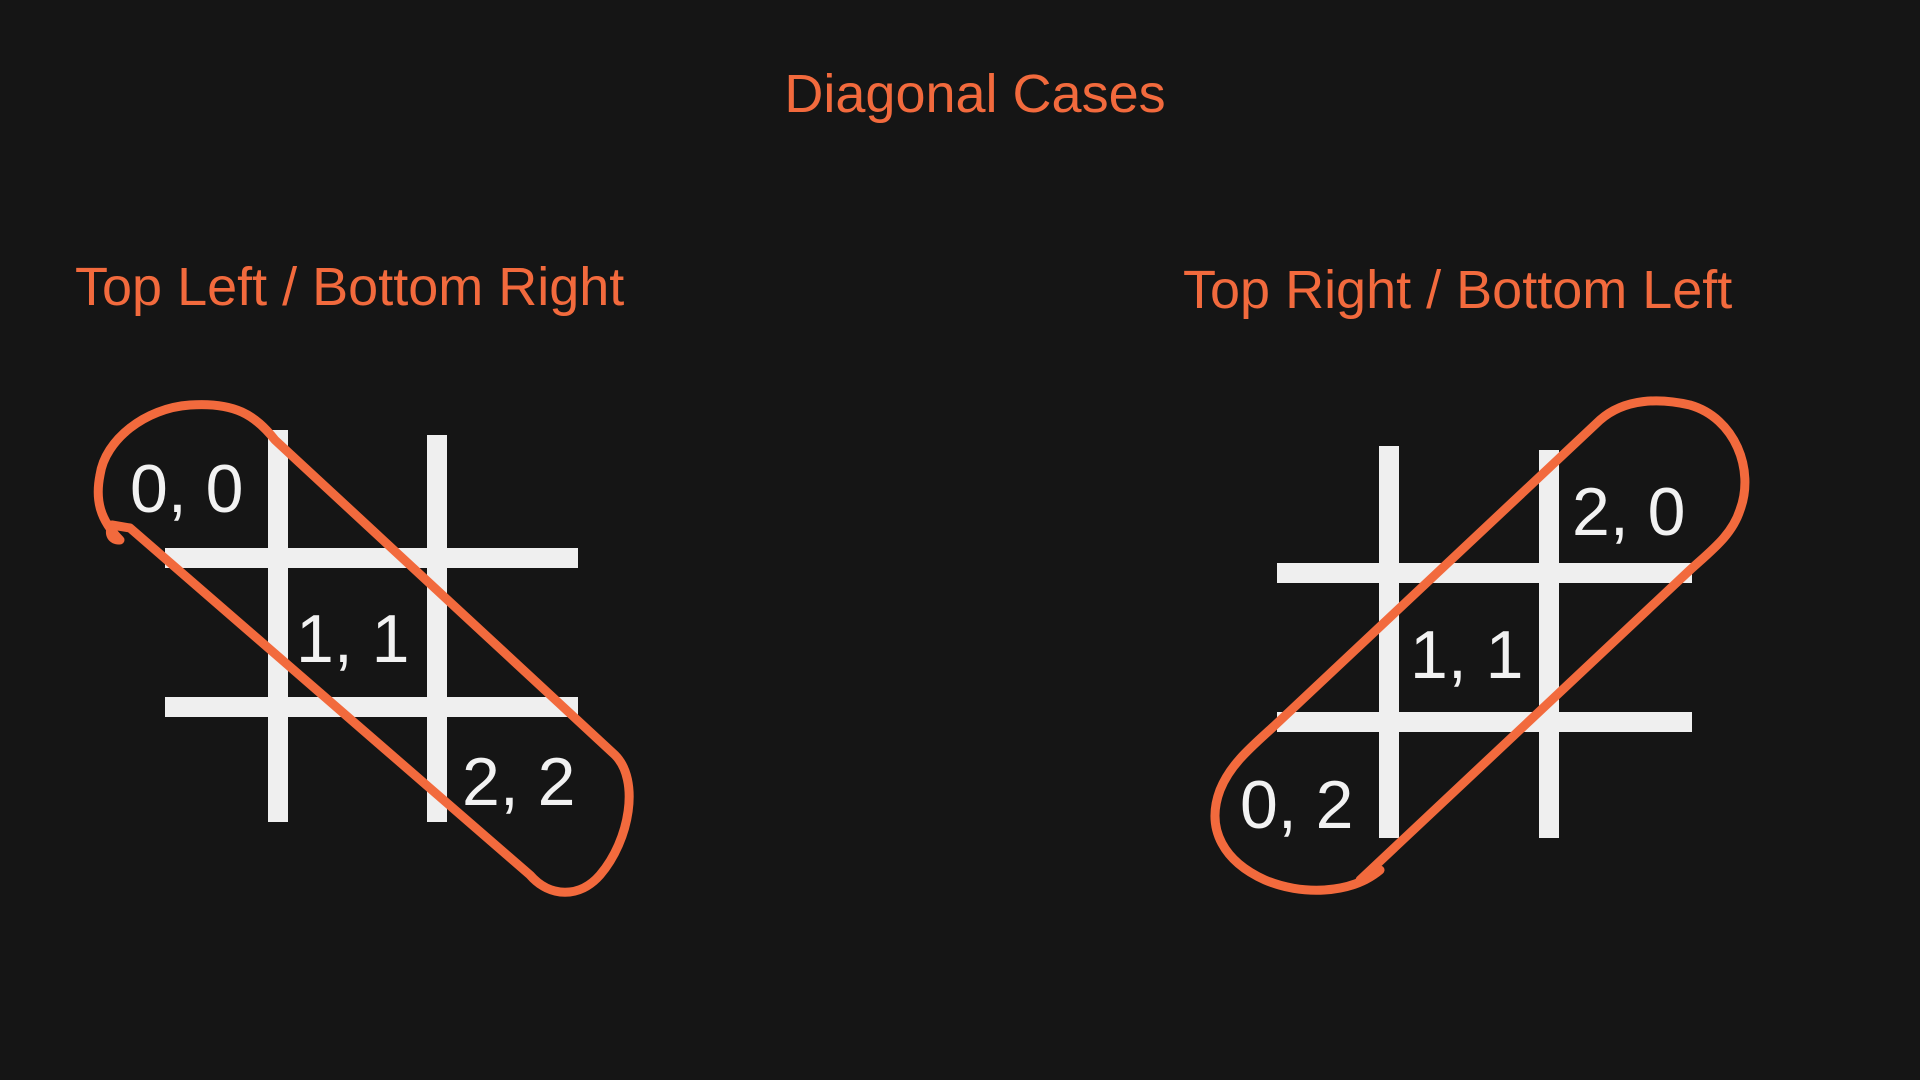 Image resolution: width=1920 pixels, height=1080 pixels. Describe the element at coordinates (186, 489) in the screenshot. I see `cell-label-0-0: 0, 0` at that location.